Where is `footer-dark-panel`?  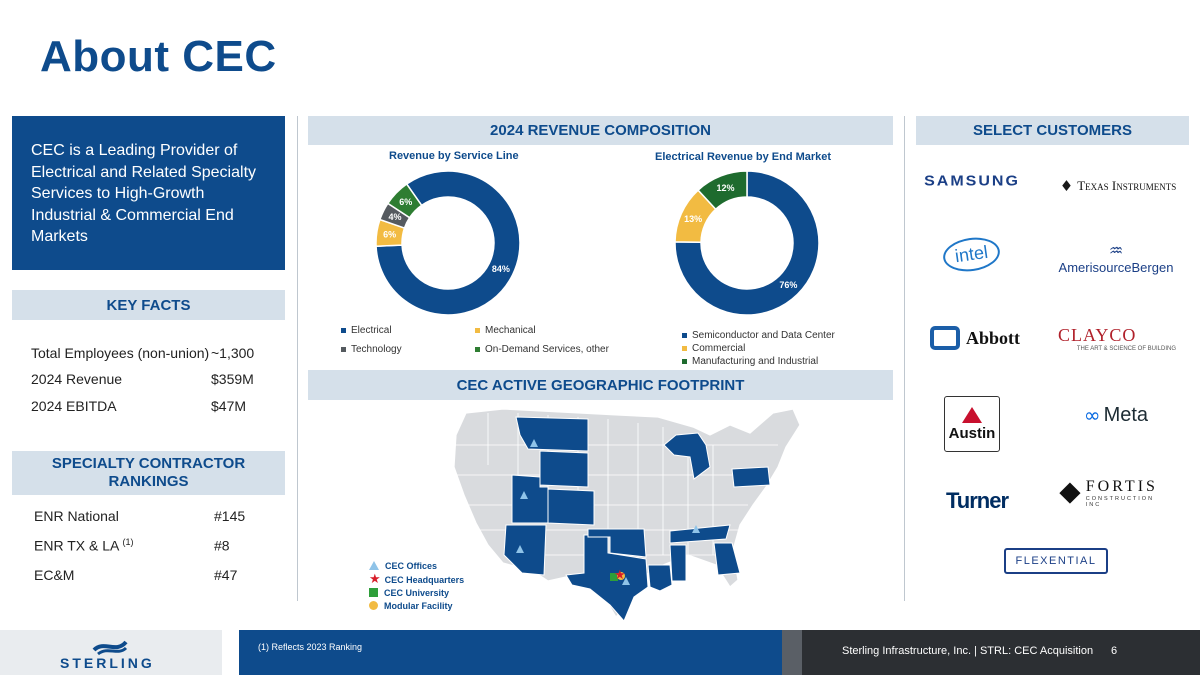 footer-dark-panel is located at coordinates (1001, 652).